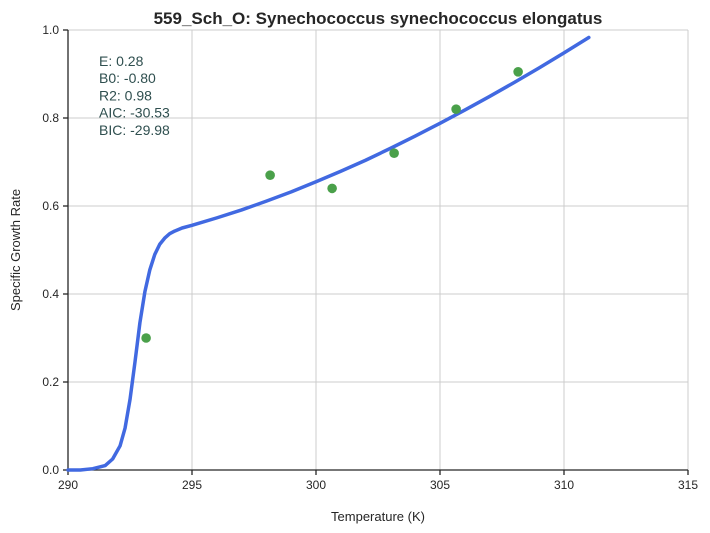 The width and height of the screenshot is (710, 533). I want to click on x-tick-label: 310, so click(564, 485).